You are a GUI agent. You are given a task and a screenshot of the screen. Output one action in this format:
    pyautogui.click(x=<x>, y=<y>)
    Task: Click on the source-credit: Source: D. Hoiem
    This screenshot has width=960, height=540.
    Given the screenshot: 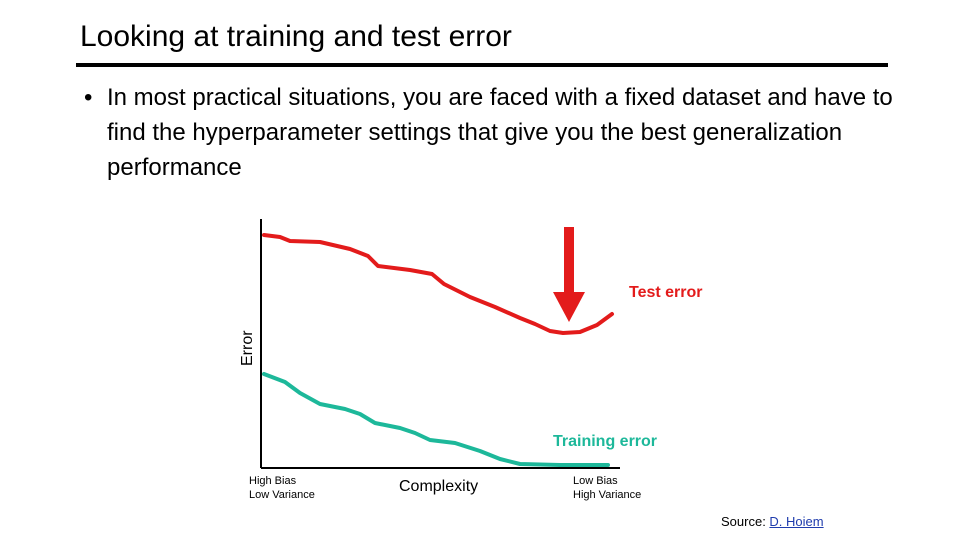 What is the action you would take?
    pyautogui.click(x=772, y=521)
    